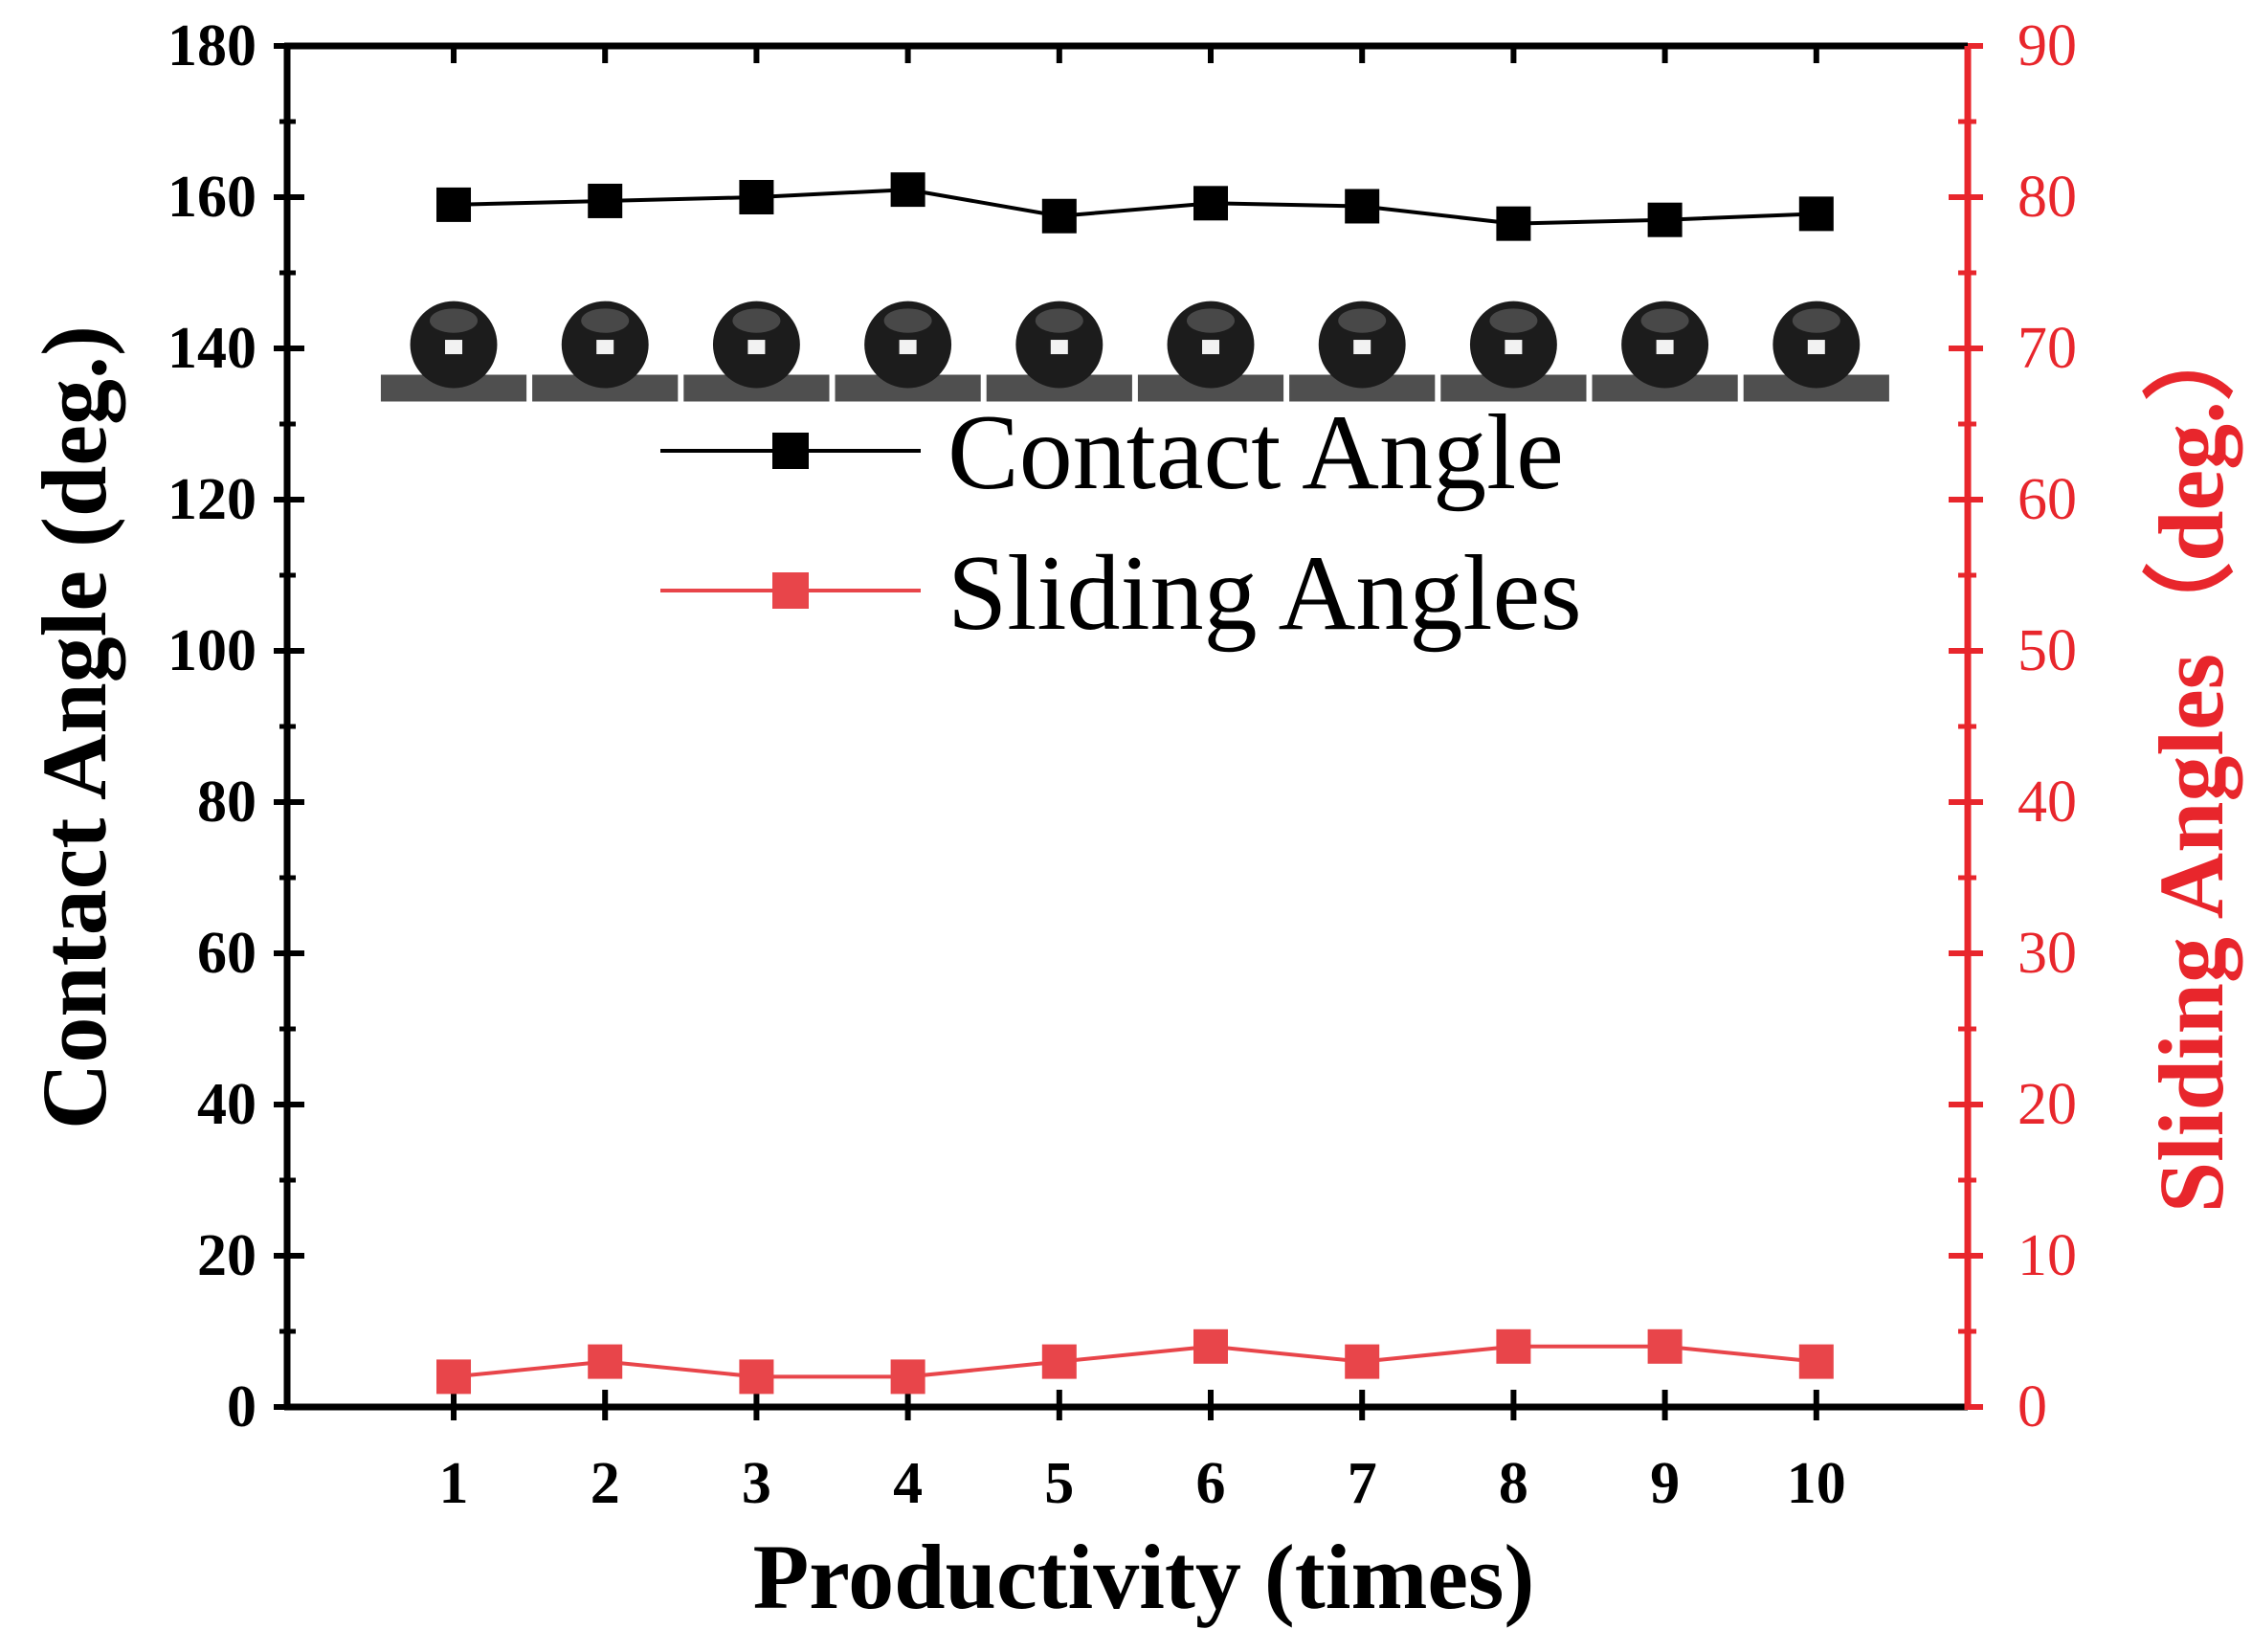  What do you see at coordinates (2048, 726) in the screenshot?
I see `right-tick-labels: 0 10 20 30 40 50 60 70 80 90` at bounding box center [2048, 726].